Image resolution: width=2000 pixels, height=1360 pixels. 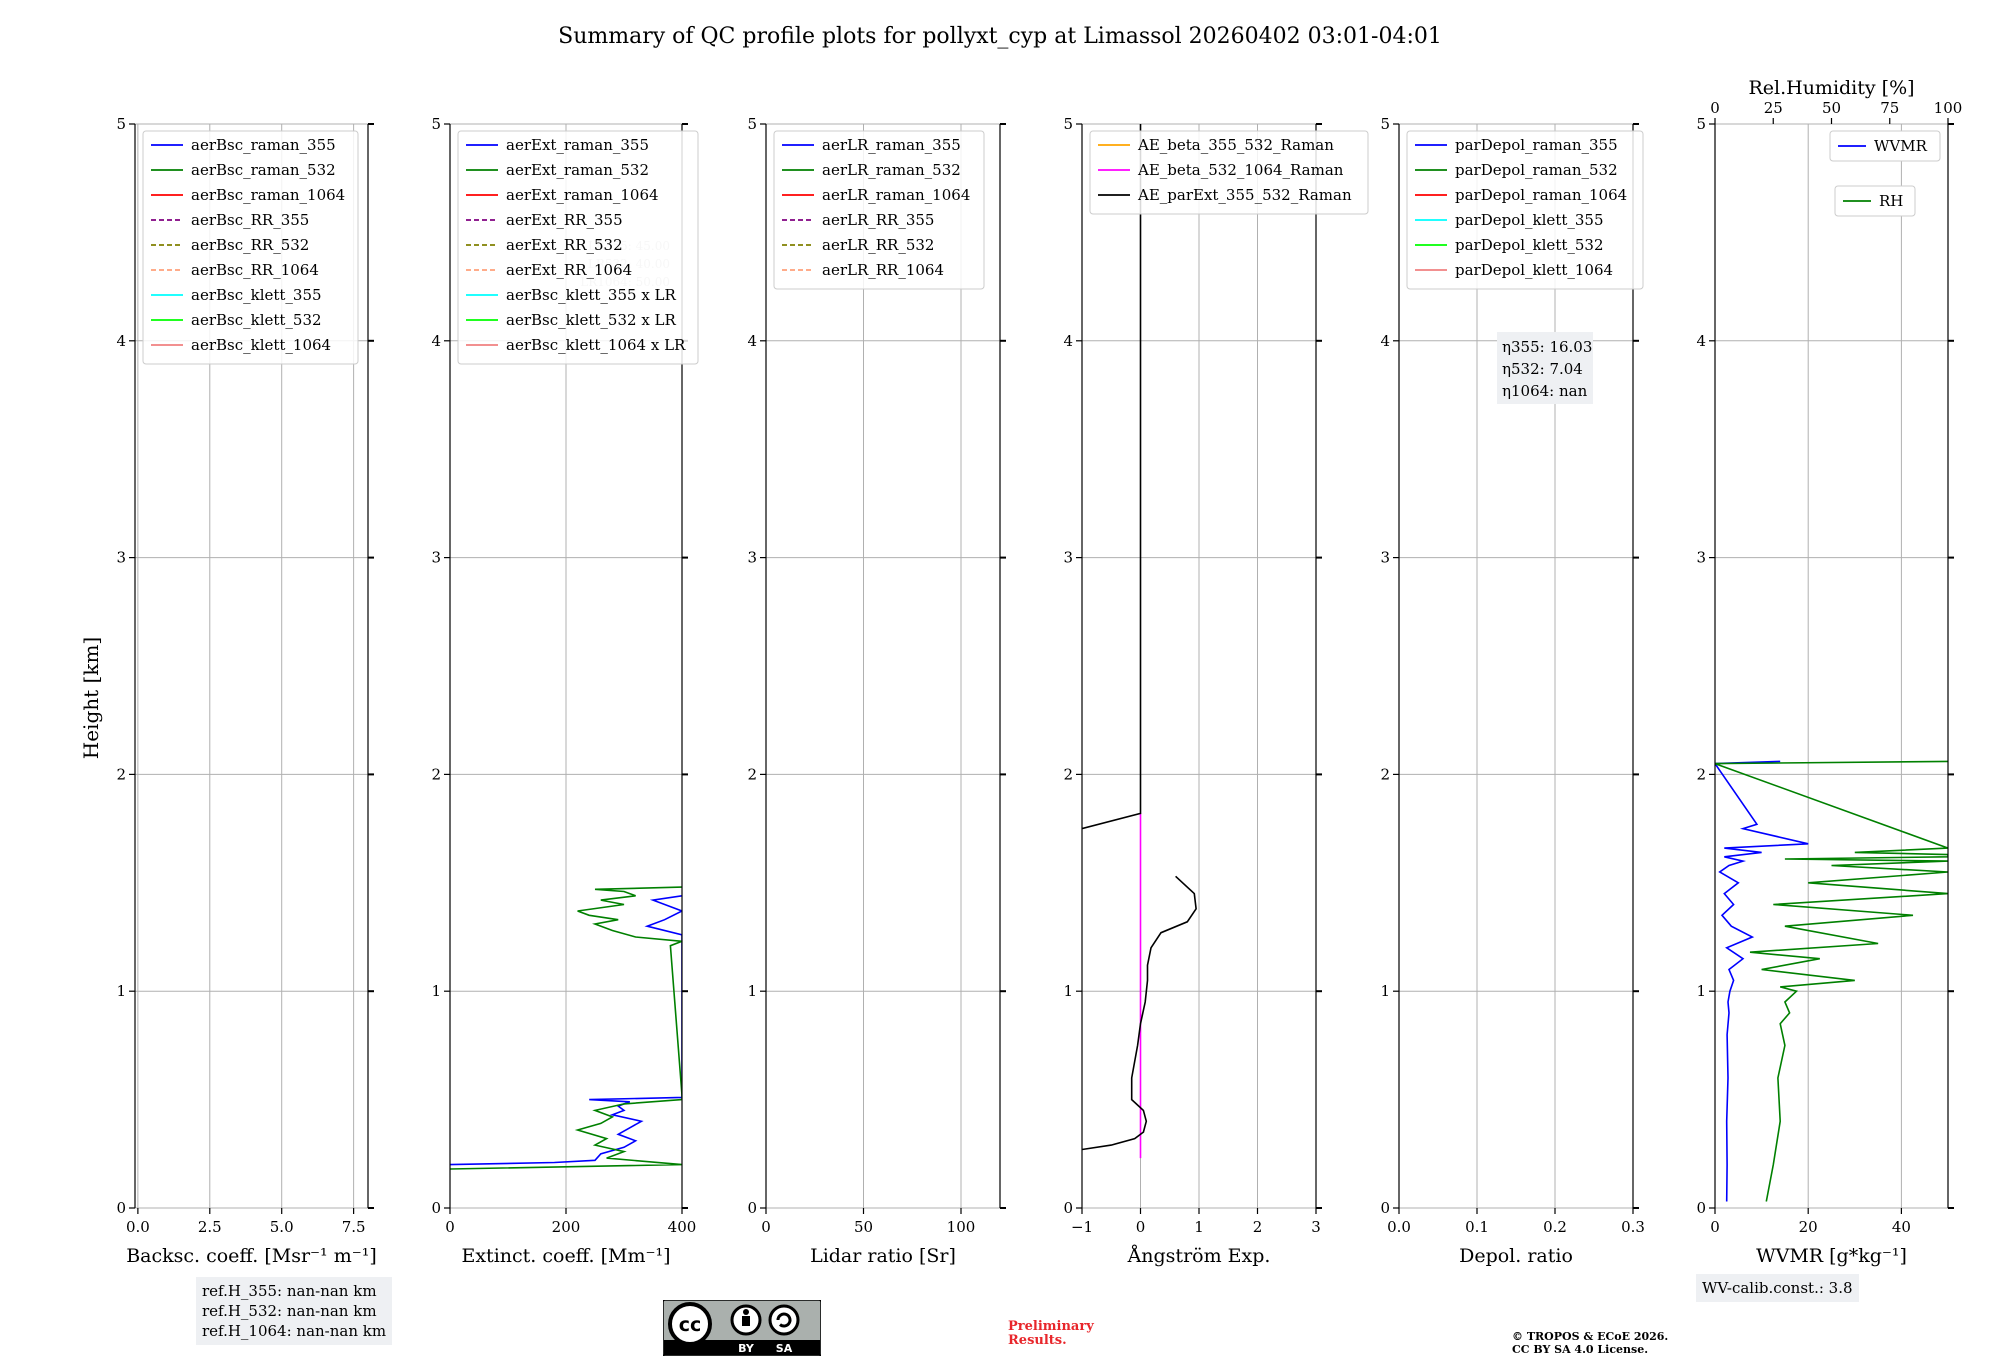 What do you see at coordinates (591, 295) in the screenshot?
I see `legend-label: aerBsc_klett_355 x LR` at bounding box center [591, 295].